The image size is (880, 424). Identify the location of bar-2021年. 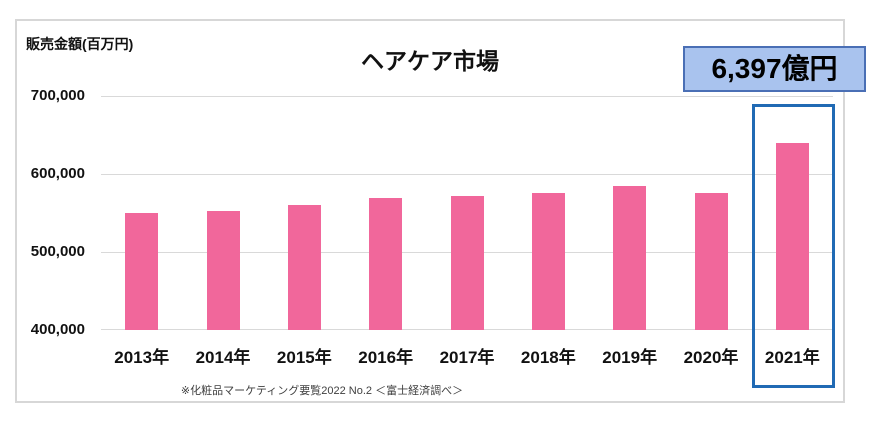
(792, 236).